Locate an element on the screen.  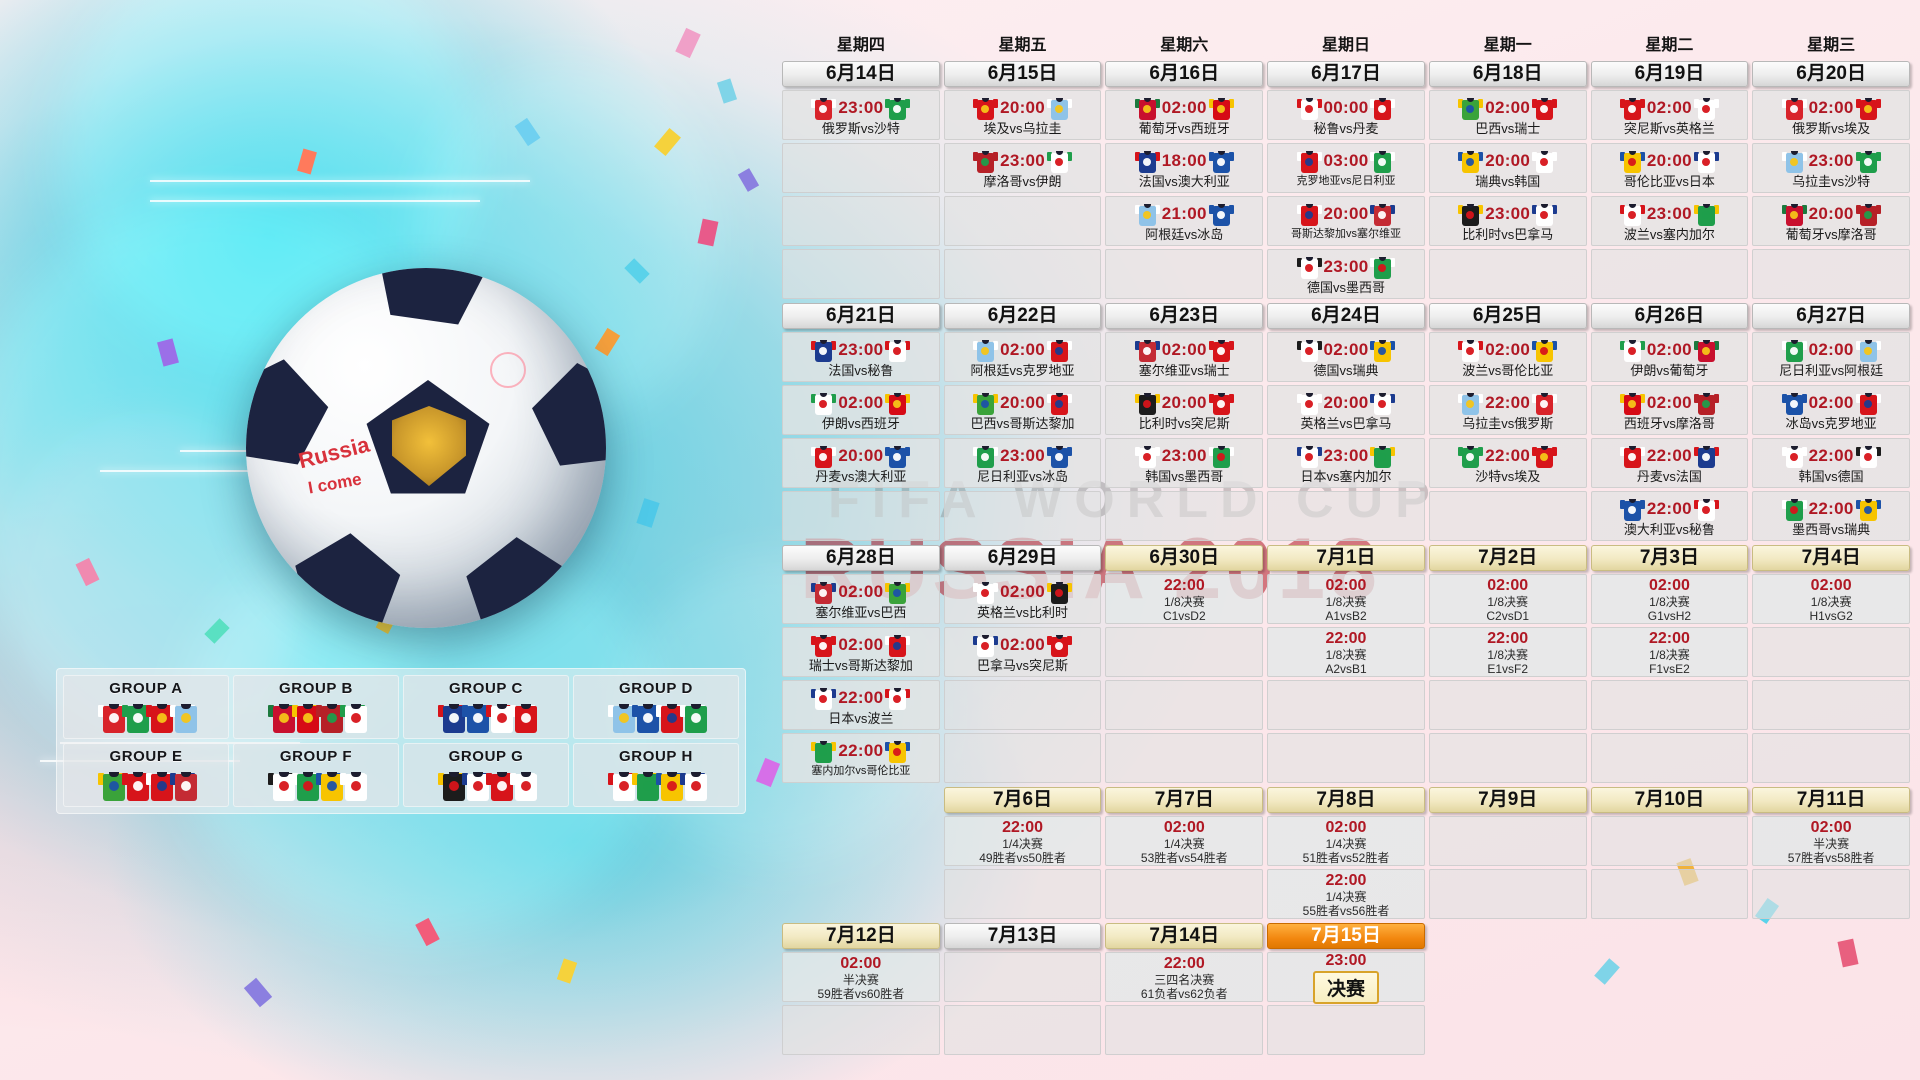
date-header: 7月10日 is located at coordinates (1669, 800).